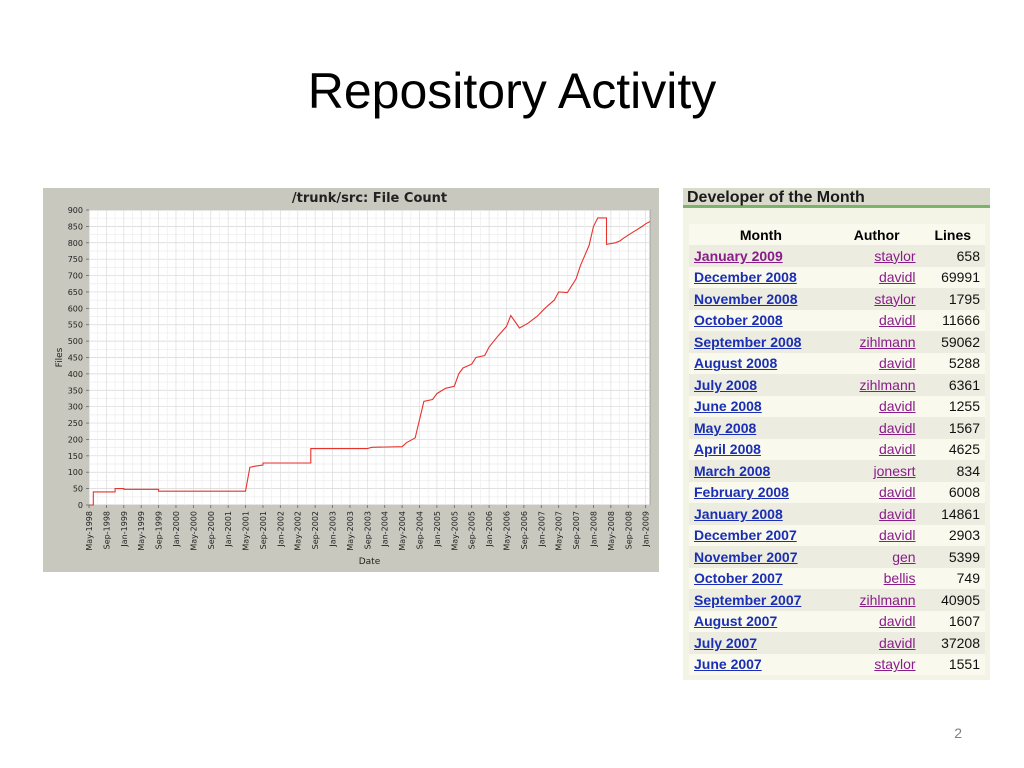 The width and height of the screenshot is (1024, 768). I want to click on month-link: April 2008, so click(727, 449).